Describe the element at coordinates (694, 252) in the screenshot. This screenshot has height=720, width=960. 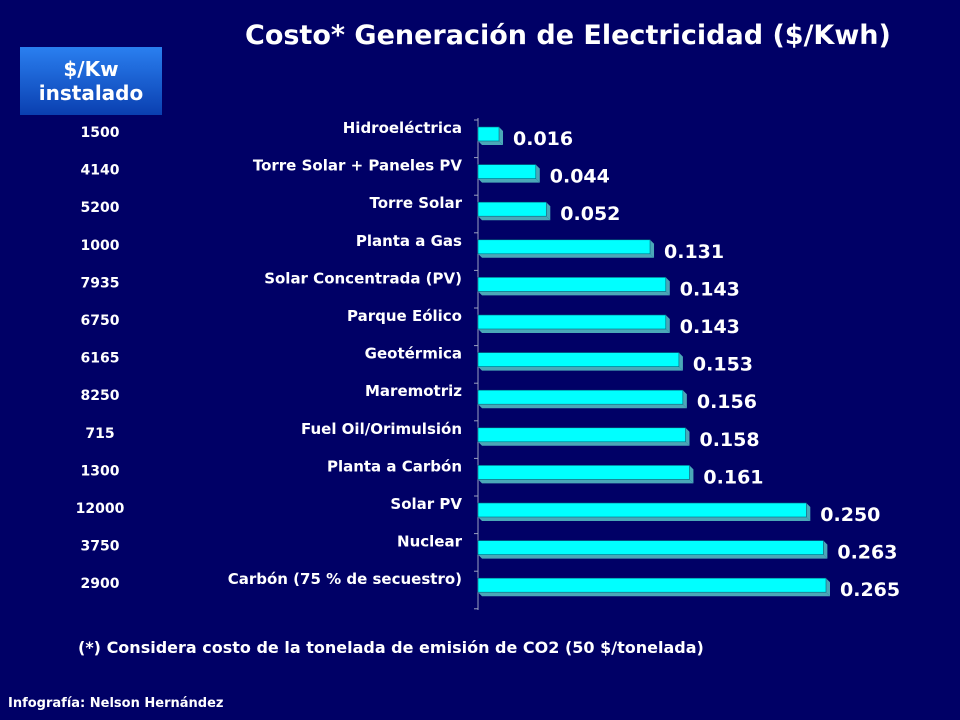
I see `data-label: 0.131` at that location.